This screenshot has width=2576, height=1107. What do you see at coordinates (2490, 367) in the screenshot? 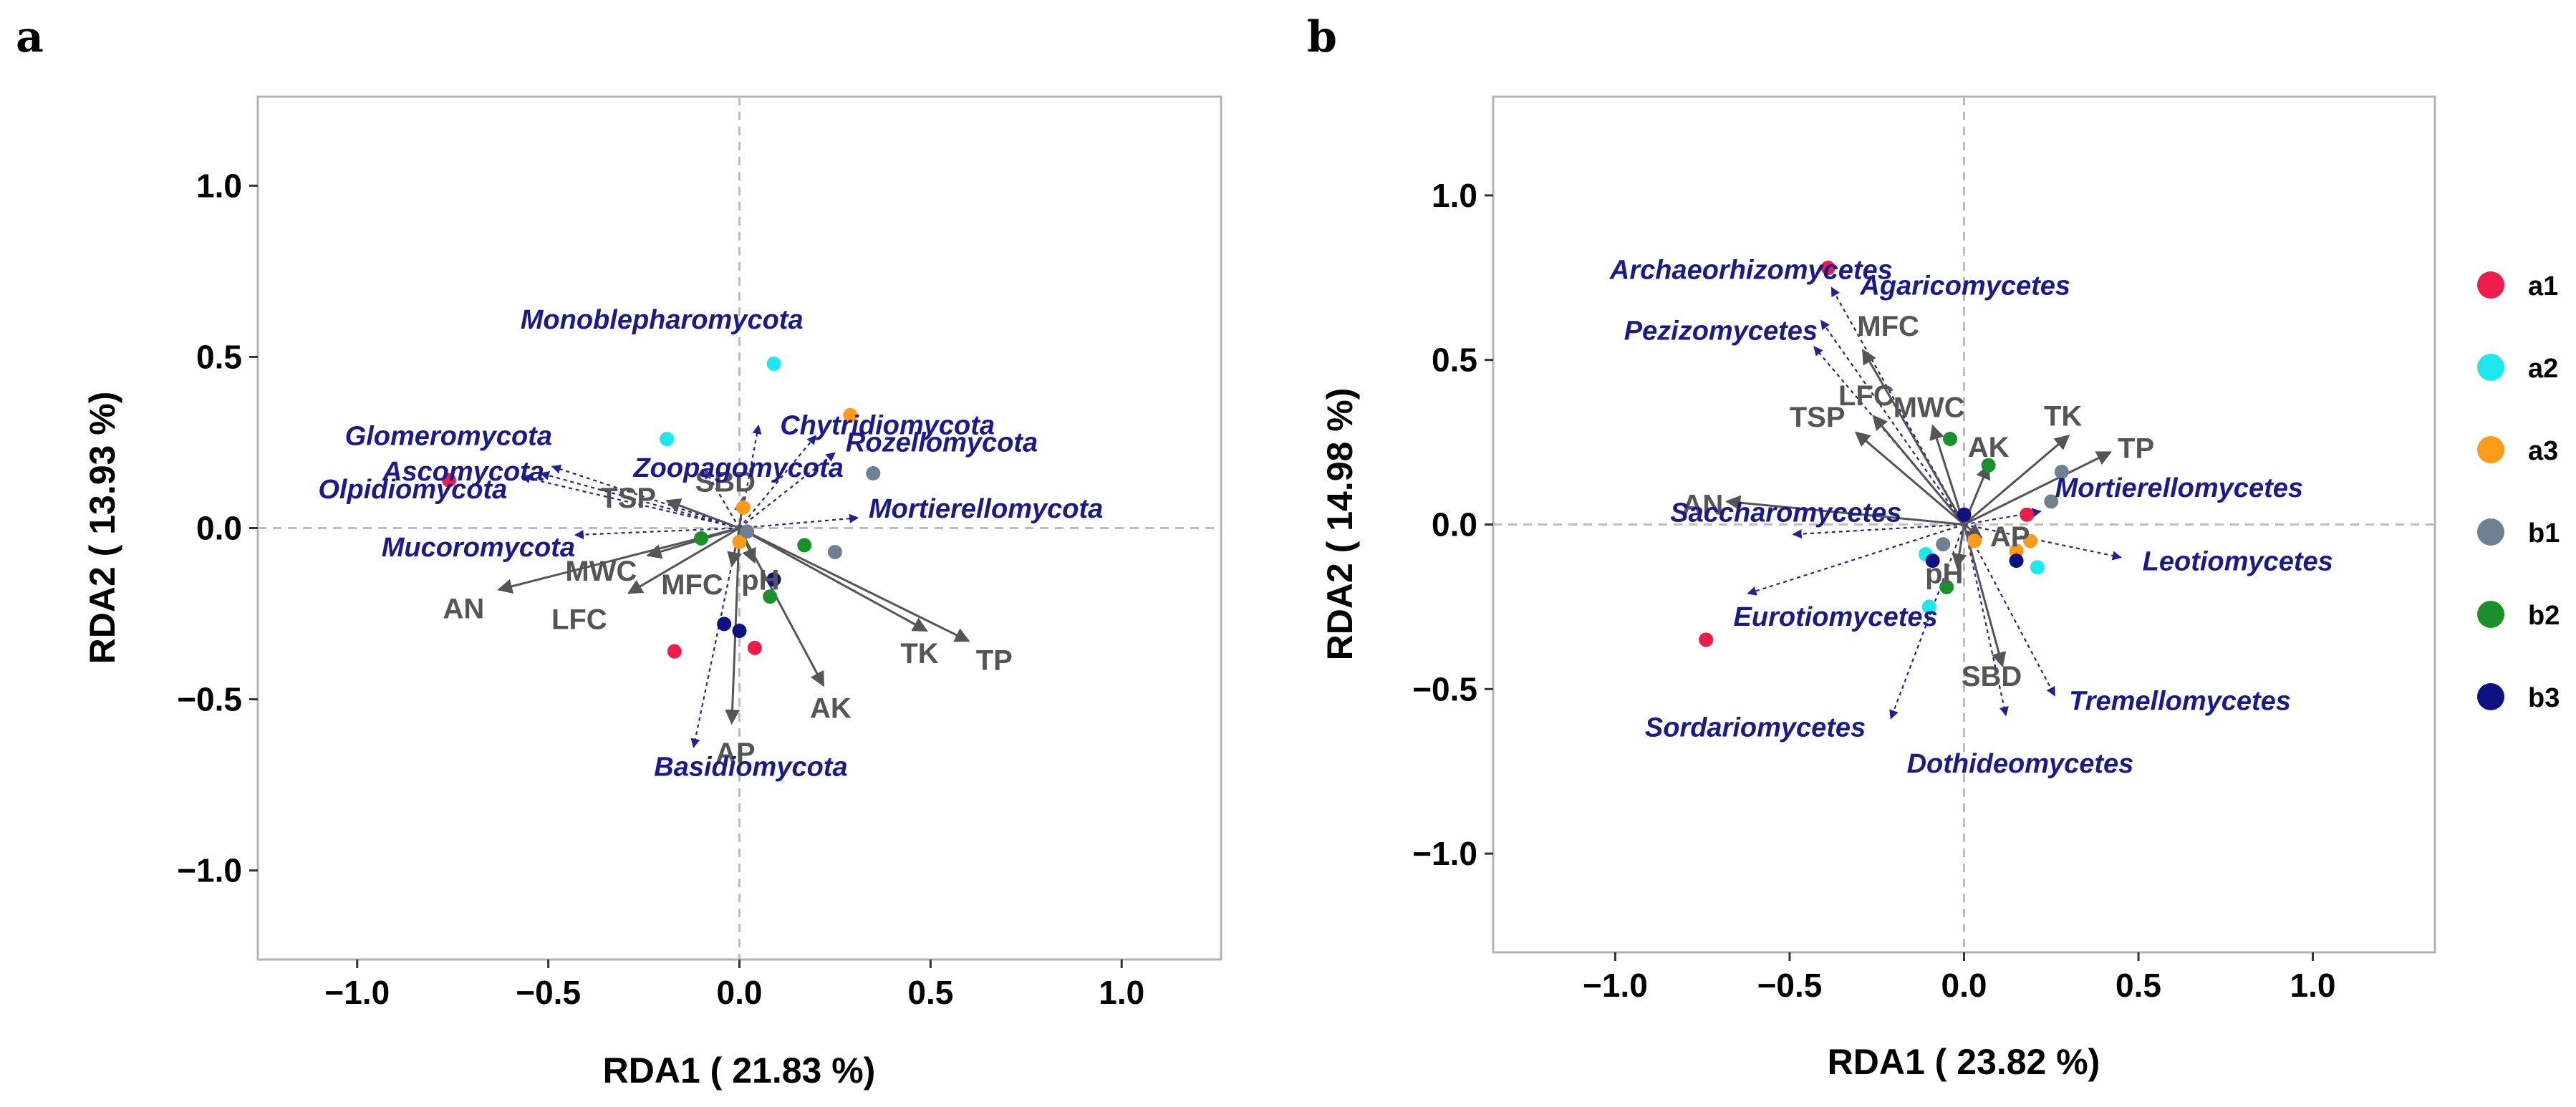
I see `legend-swatch-a2` at bounding box center [2490, 367].